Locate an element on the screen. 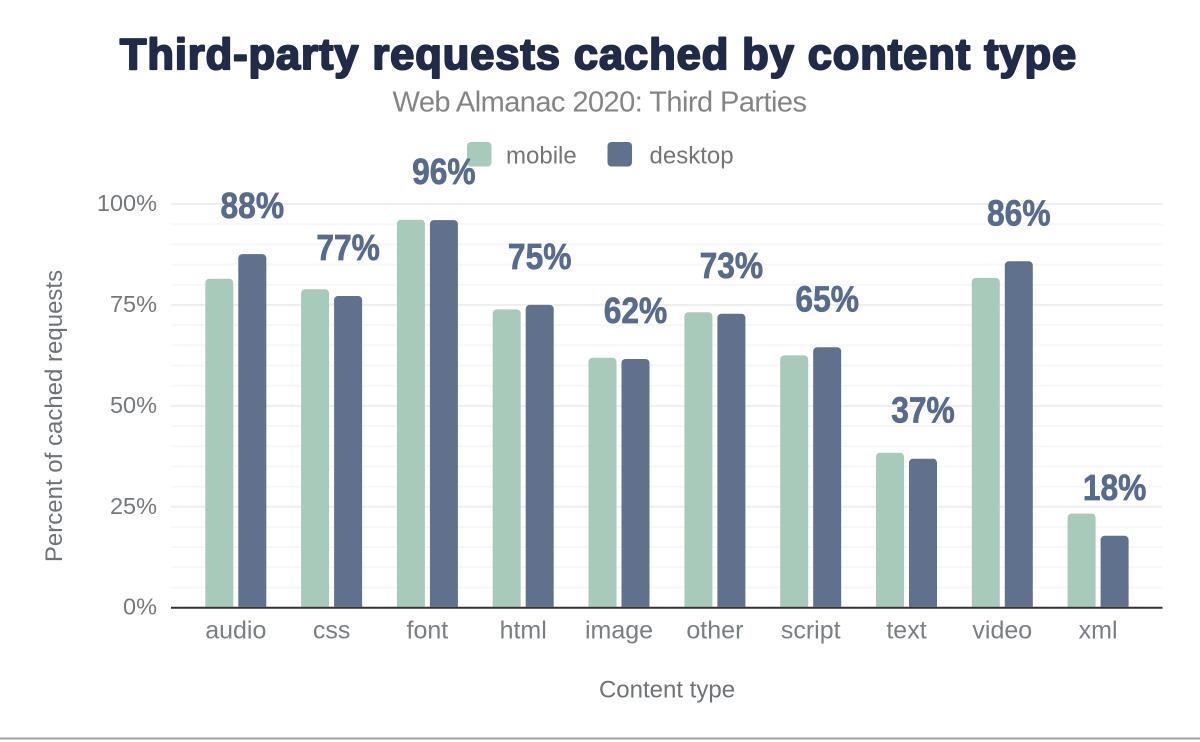  svg-text: audio is located at coordinates (235, 631).